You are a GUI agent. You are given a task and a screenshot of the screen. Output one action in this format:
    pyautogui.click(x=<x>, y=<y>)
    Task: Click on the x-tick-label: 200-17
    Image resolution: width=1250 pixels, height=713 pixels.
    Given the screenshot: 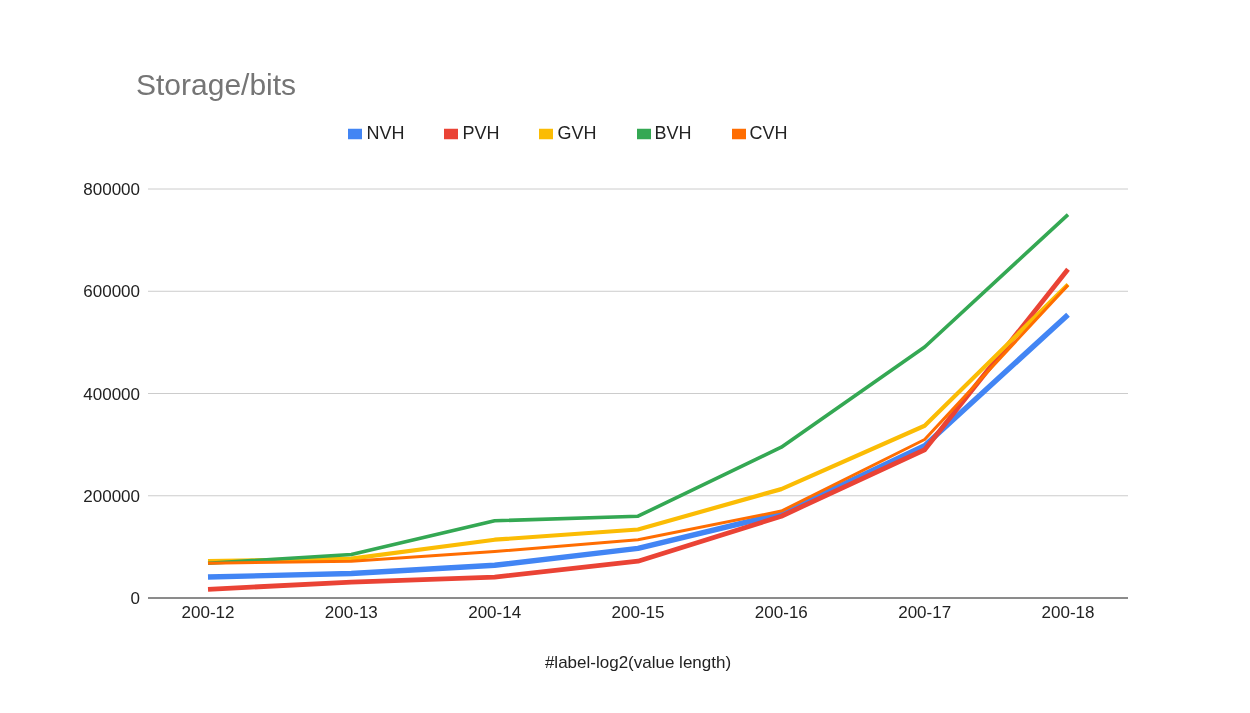 What is the action you would take?
    pyautogui.click(x=925, y=613)
    